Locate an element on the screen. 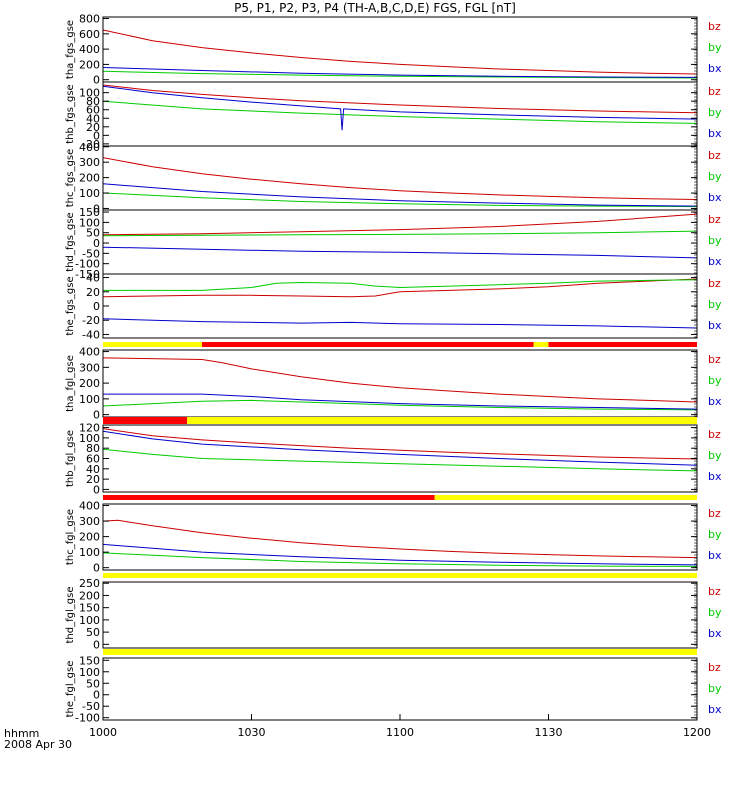 This screenshot has height=800, width=750. y-tick-label: 250 is located at coordinates (89, 583).